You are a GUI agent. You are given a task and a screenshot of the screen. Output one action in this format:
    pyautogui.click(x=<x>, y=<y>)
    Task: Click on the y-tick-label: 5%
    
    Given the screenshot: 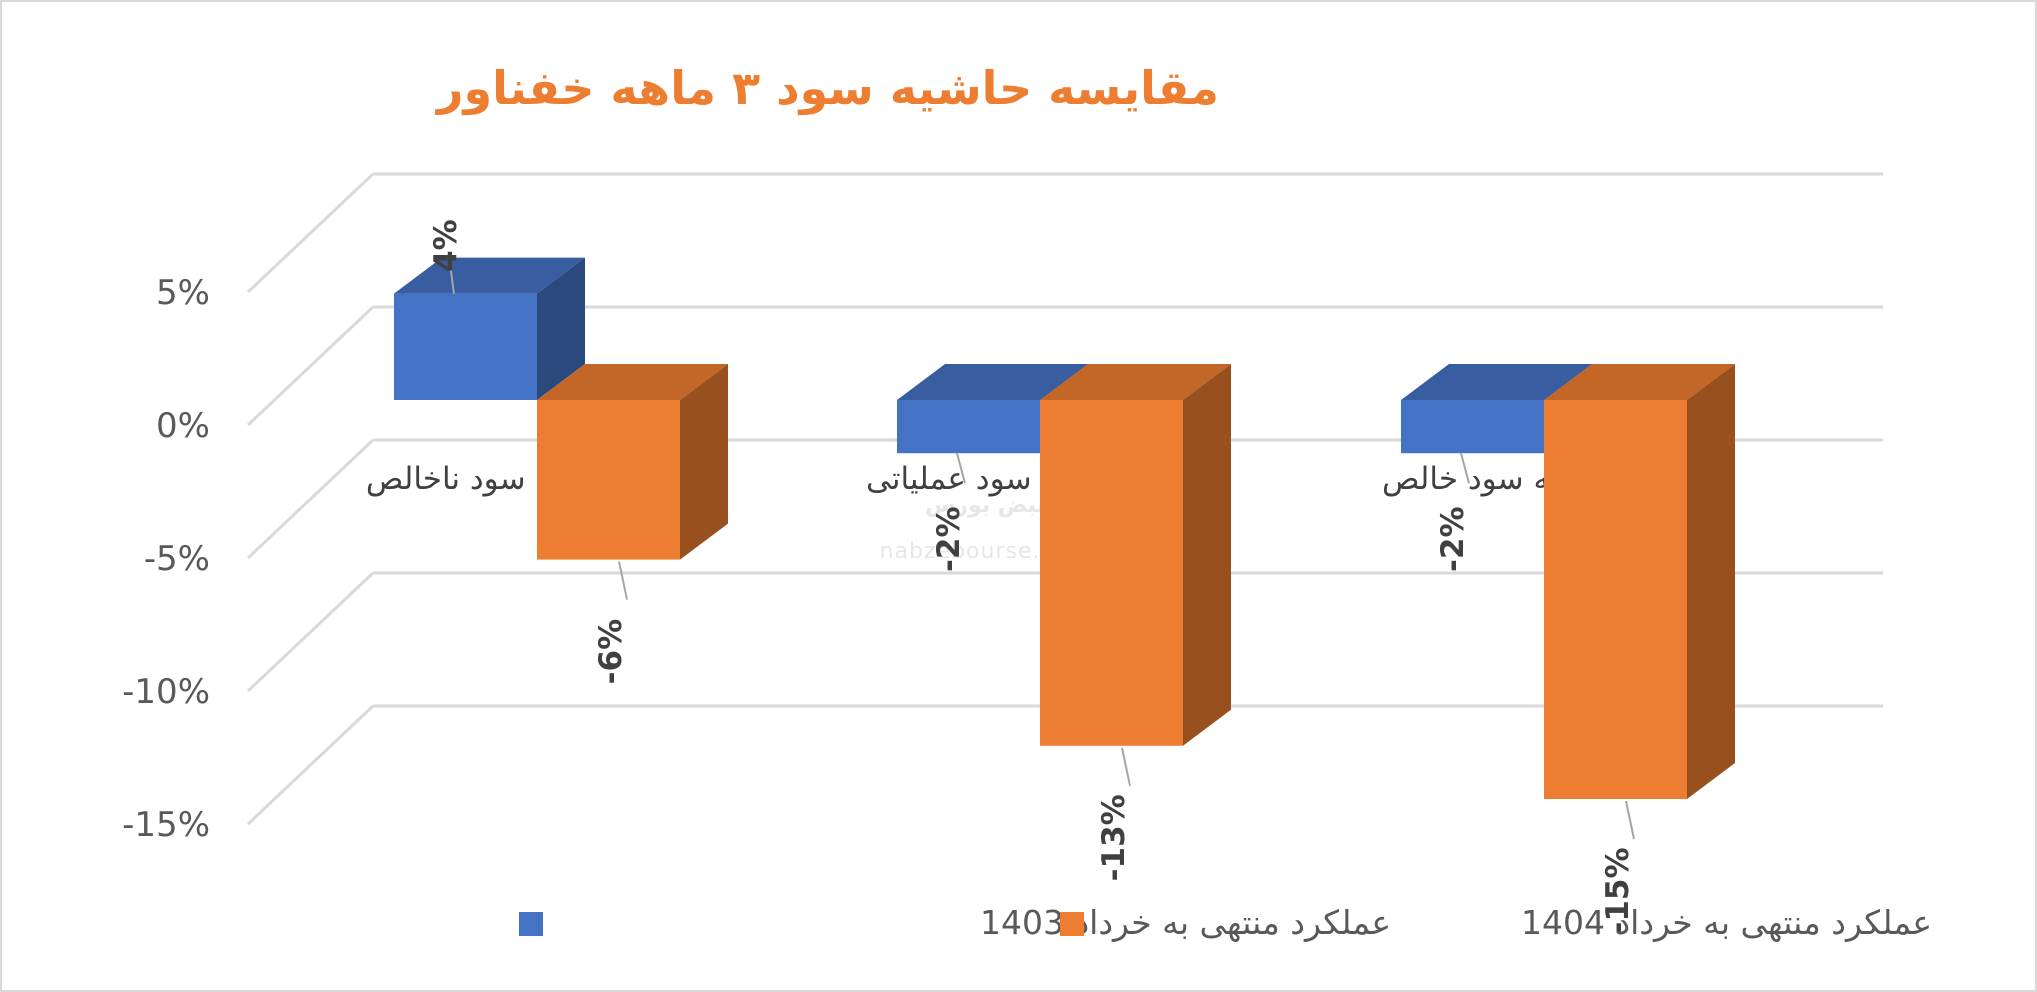 What is the action you would take?
    pyautogui.click(x=183, y=293)
    